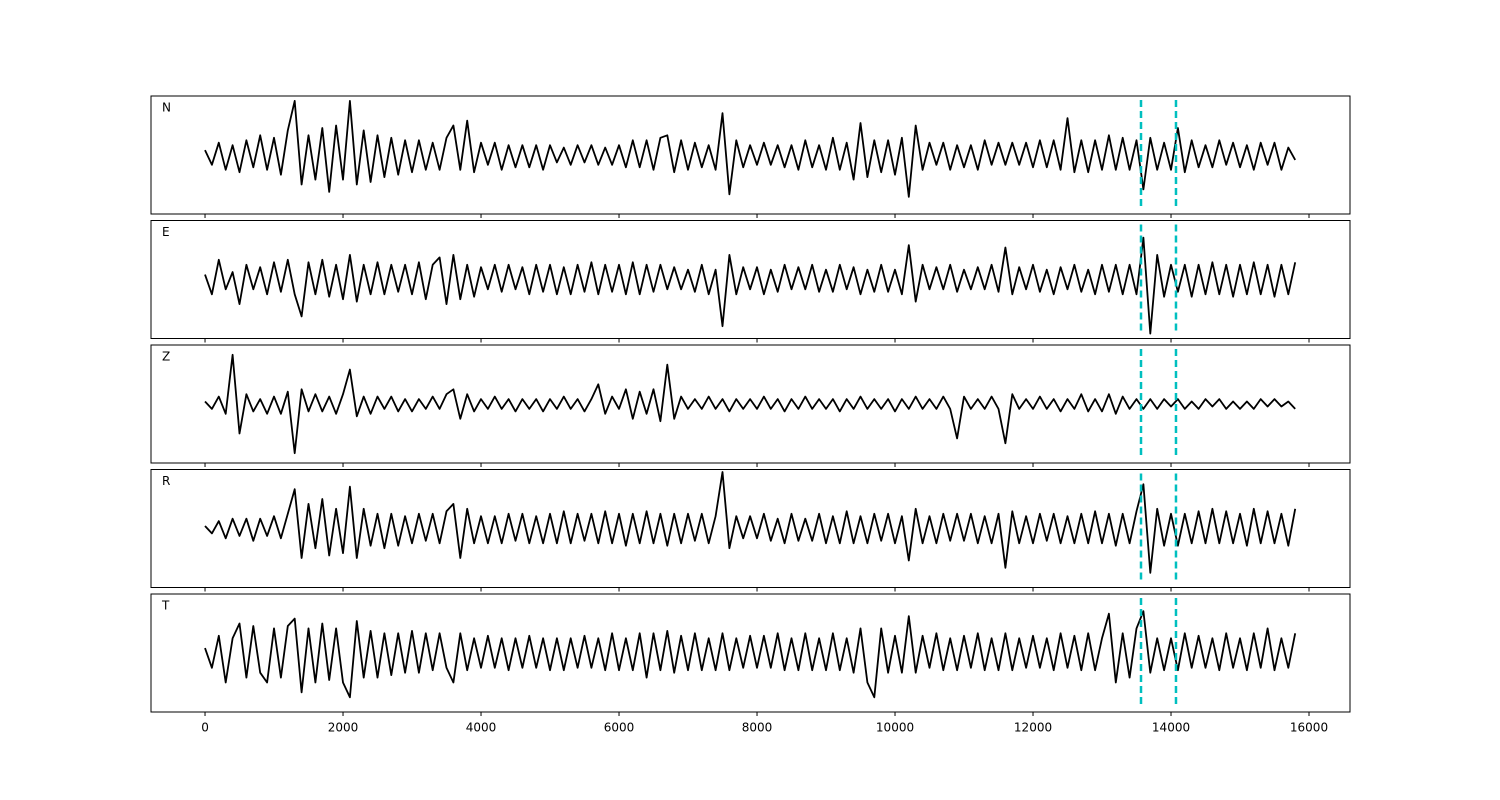  I want to click on x-tick-label: 14000, so click(1171, 728).